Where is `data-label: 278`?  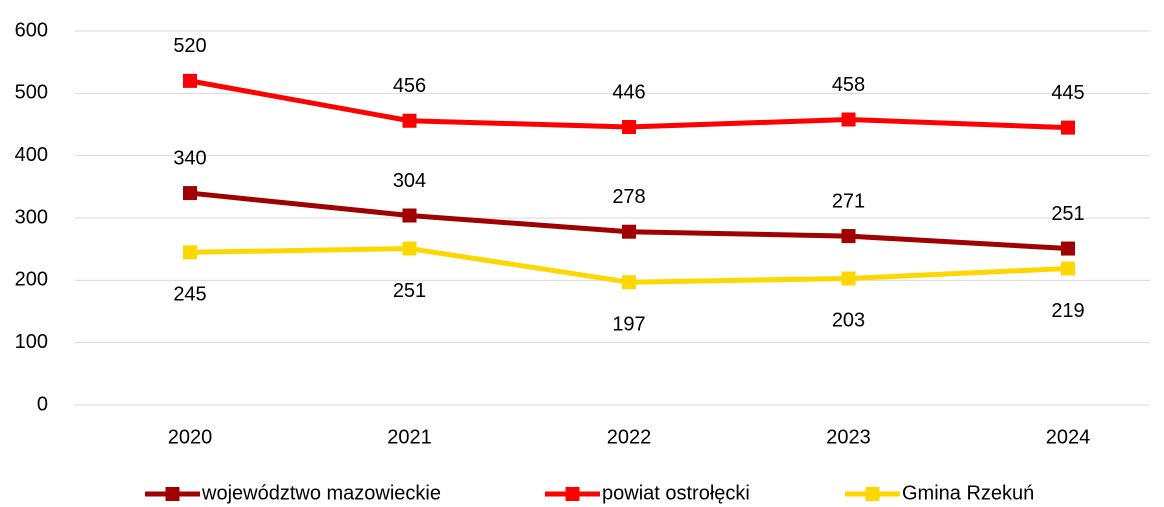
data-label: 278 is located at coordinates (628, 197).